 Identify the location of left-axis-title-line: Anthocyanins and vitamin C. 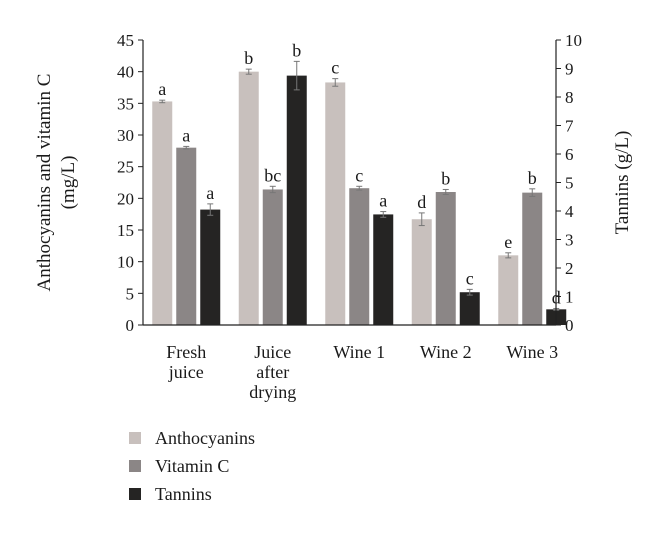
(44, 183).